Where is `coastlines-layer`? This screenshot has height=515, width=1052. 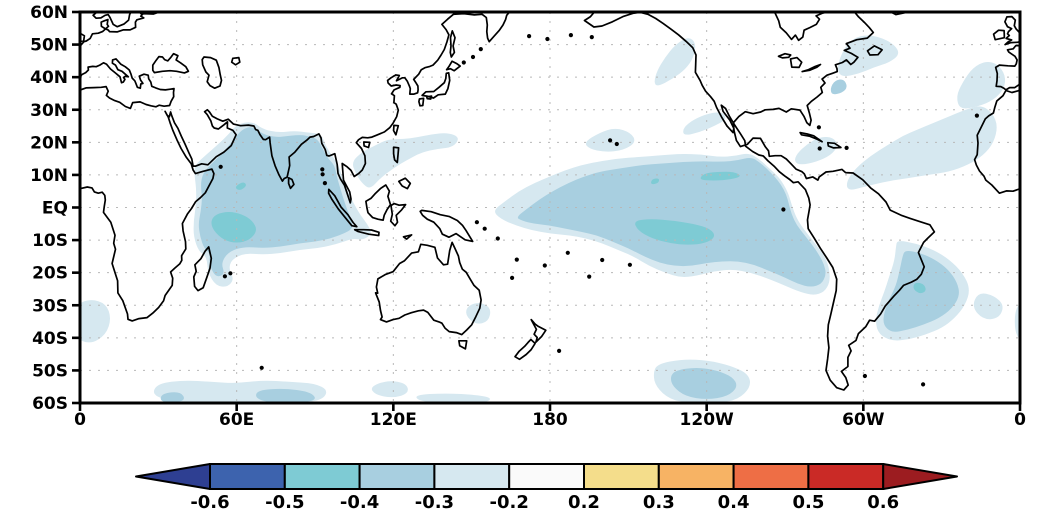
coastlines-layer is located at coordinates (996, 105).